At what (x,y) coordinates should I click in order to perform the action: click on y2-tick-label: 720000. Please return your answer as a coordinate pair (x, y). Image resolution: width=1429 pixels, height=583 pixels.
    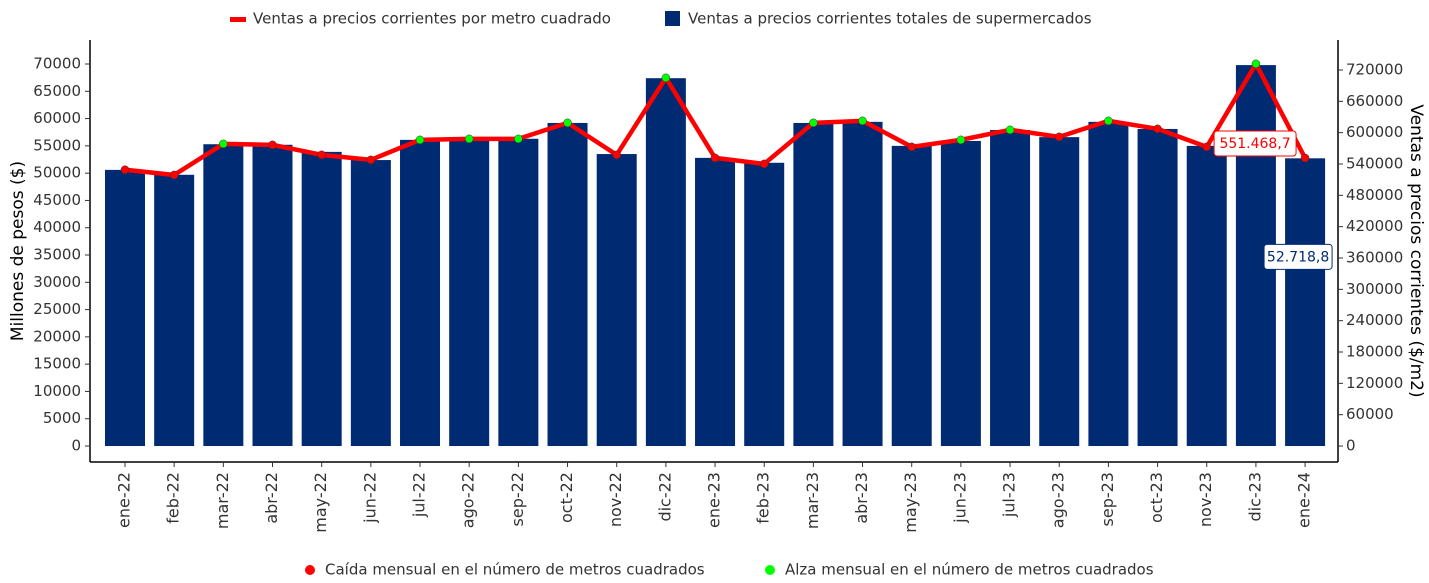
    Looking at the image, I should click on (1374, 69).